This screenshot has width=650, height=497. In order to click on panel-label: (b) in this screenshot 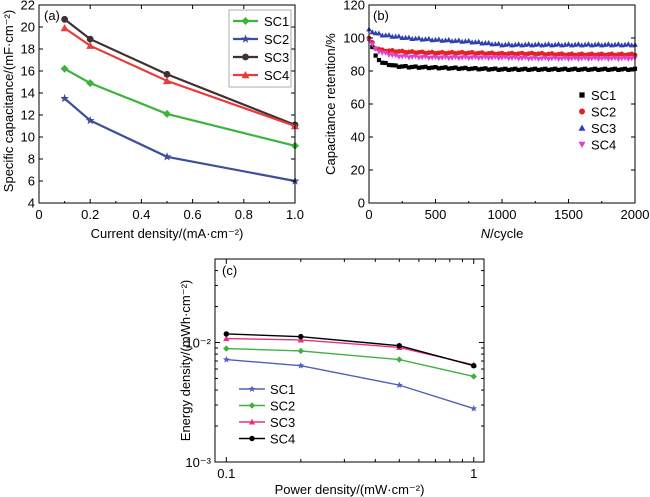, I will do `click(381, 15)`.